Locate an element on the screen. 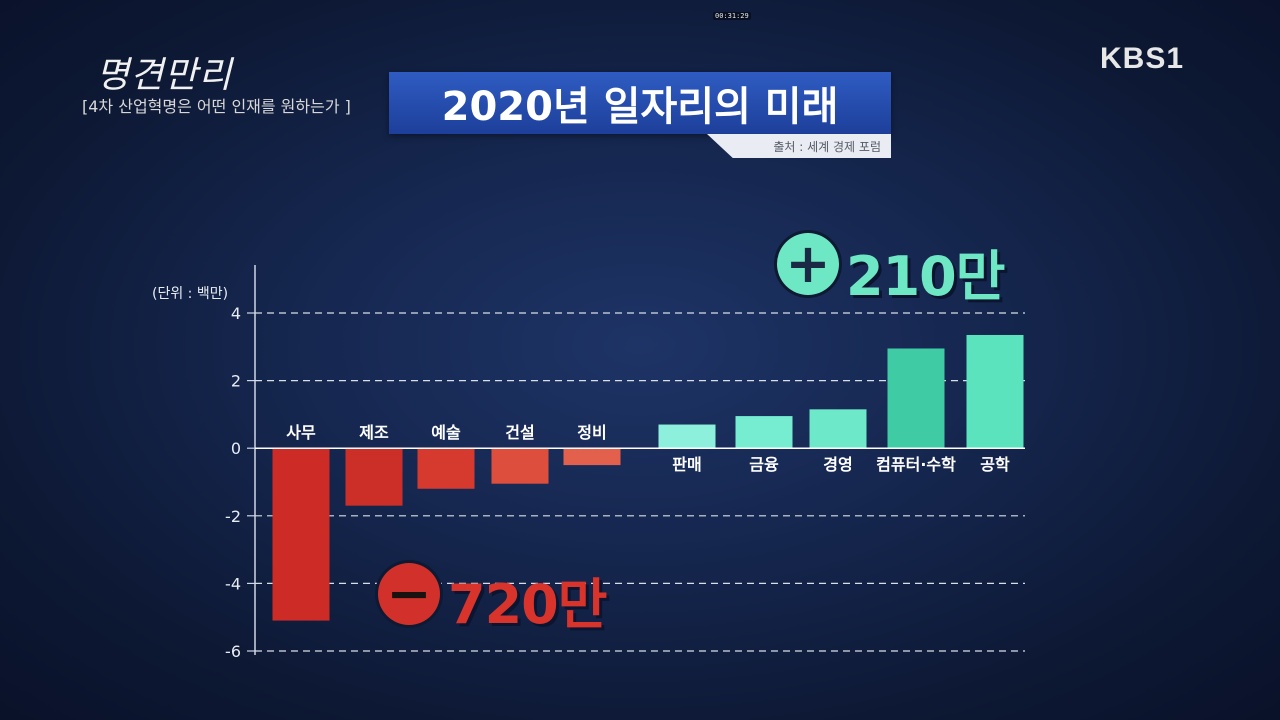 The height and width of the screenshot is (720, 1280). source-tab: 출처 : 세계 경제 포럼 is located at coordinates (799, 146).